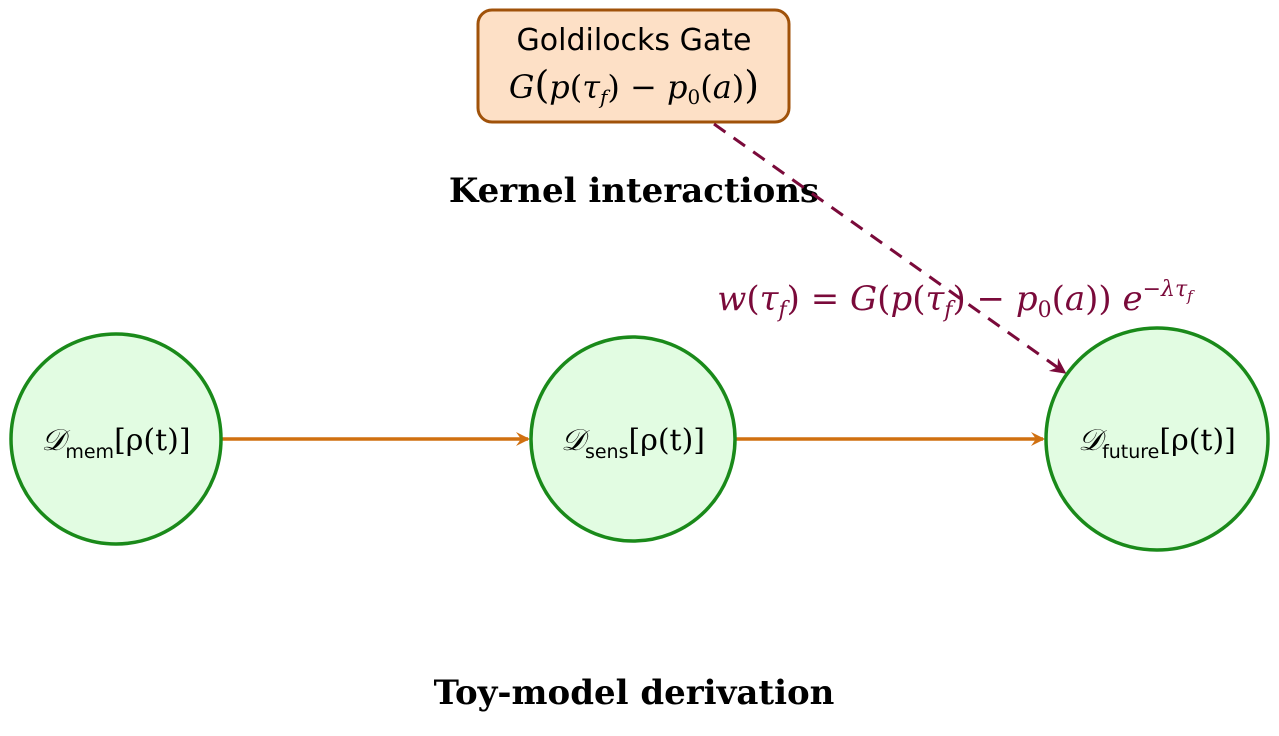 The image size is (1279, 736). I want to click on node-future-label: 𝒟future[ρ(t)], so click(1157, 443).